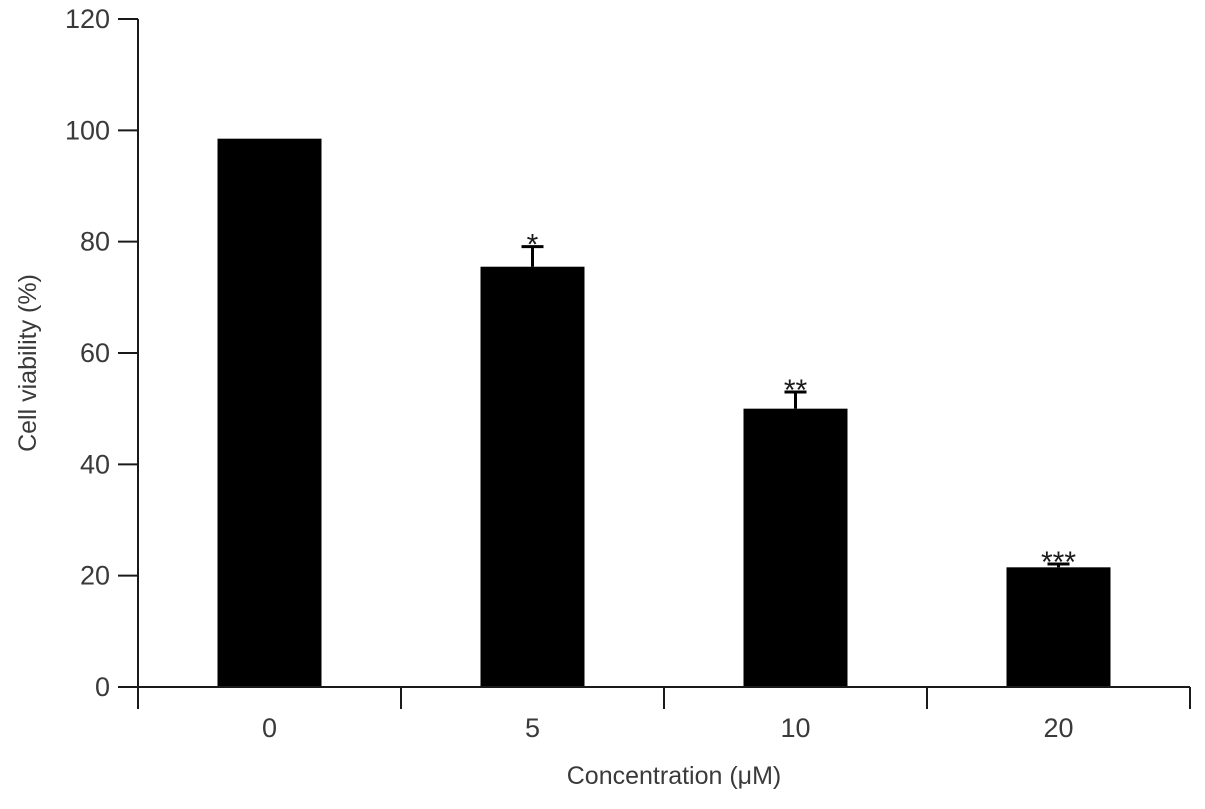  I want to click on x-axis-ticks: 0 5 10 20, so click(664, 715).